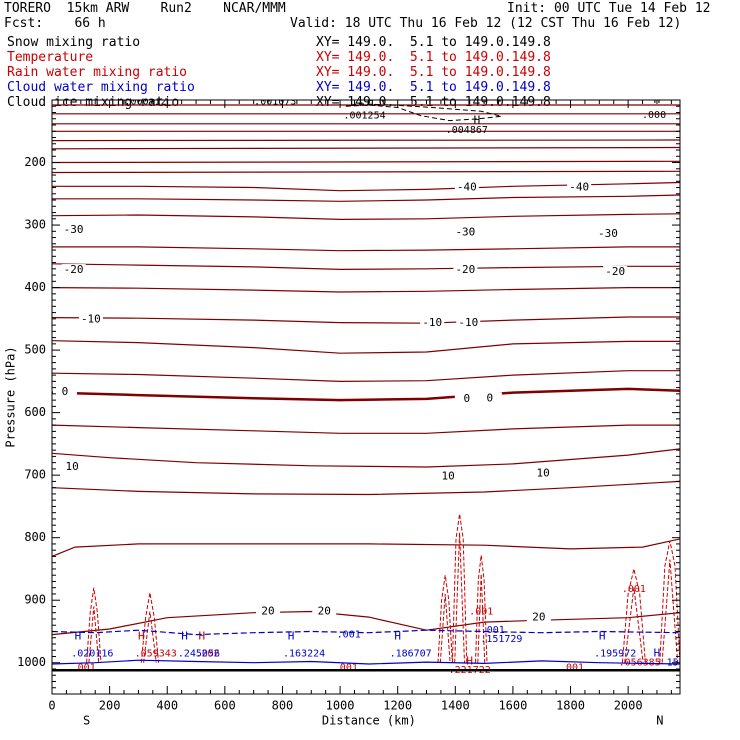 The image size is (740, 740). I want to click on y-tick-label: 600, so click(35, 412).